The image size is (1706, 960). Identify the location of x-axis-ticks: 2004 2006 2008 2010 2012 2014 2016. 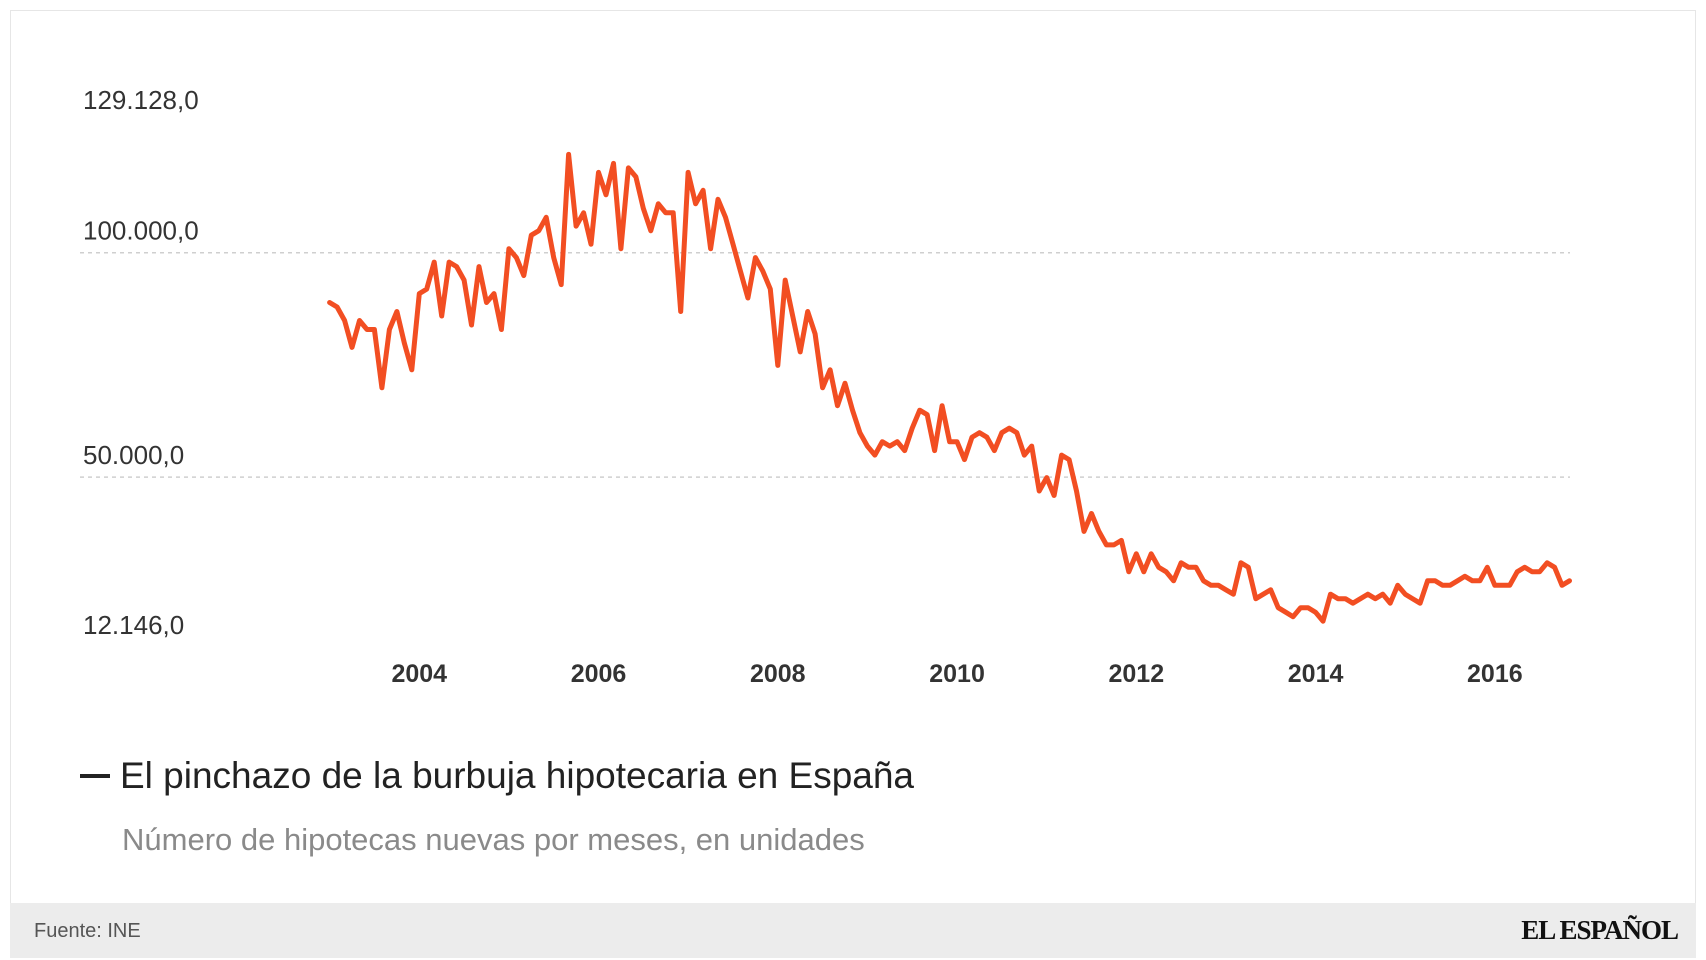
(956, 674).